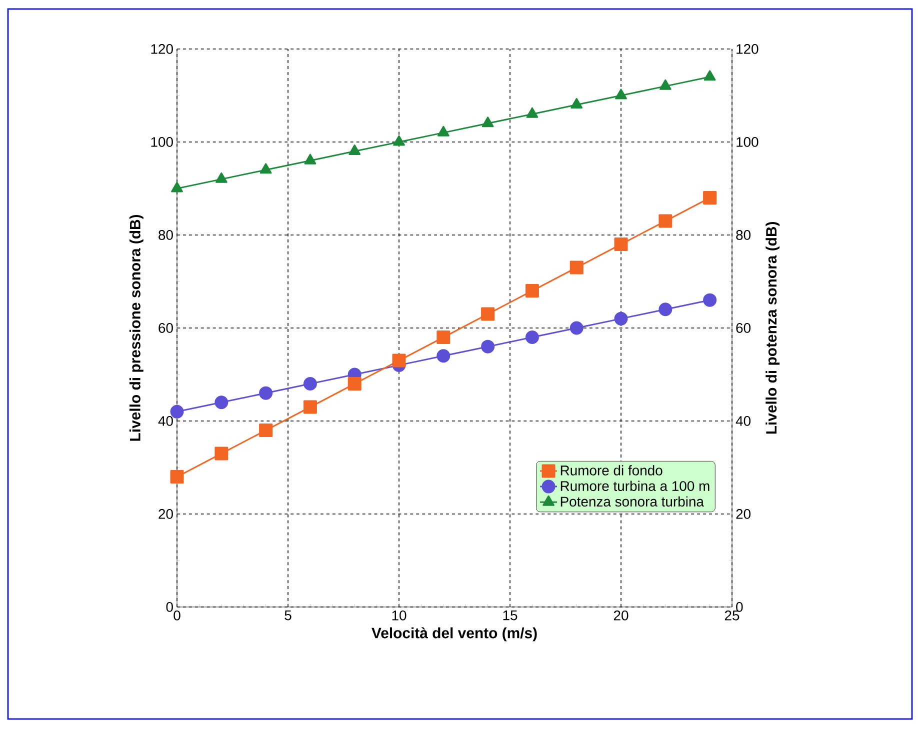 This screenshot has width=918, height=729. Describe the element at coordinates (743, 514) in the screenshot. I see `y2-tick-label: 20` at that location.